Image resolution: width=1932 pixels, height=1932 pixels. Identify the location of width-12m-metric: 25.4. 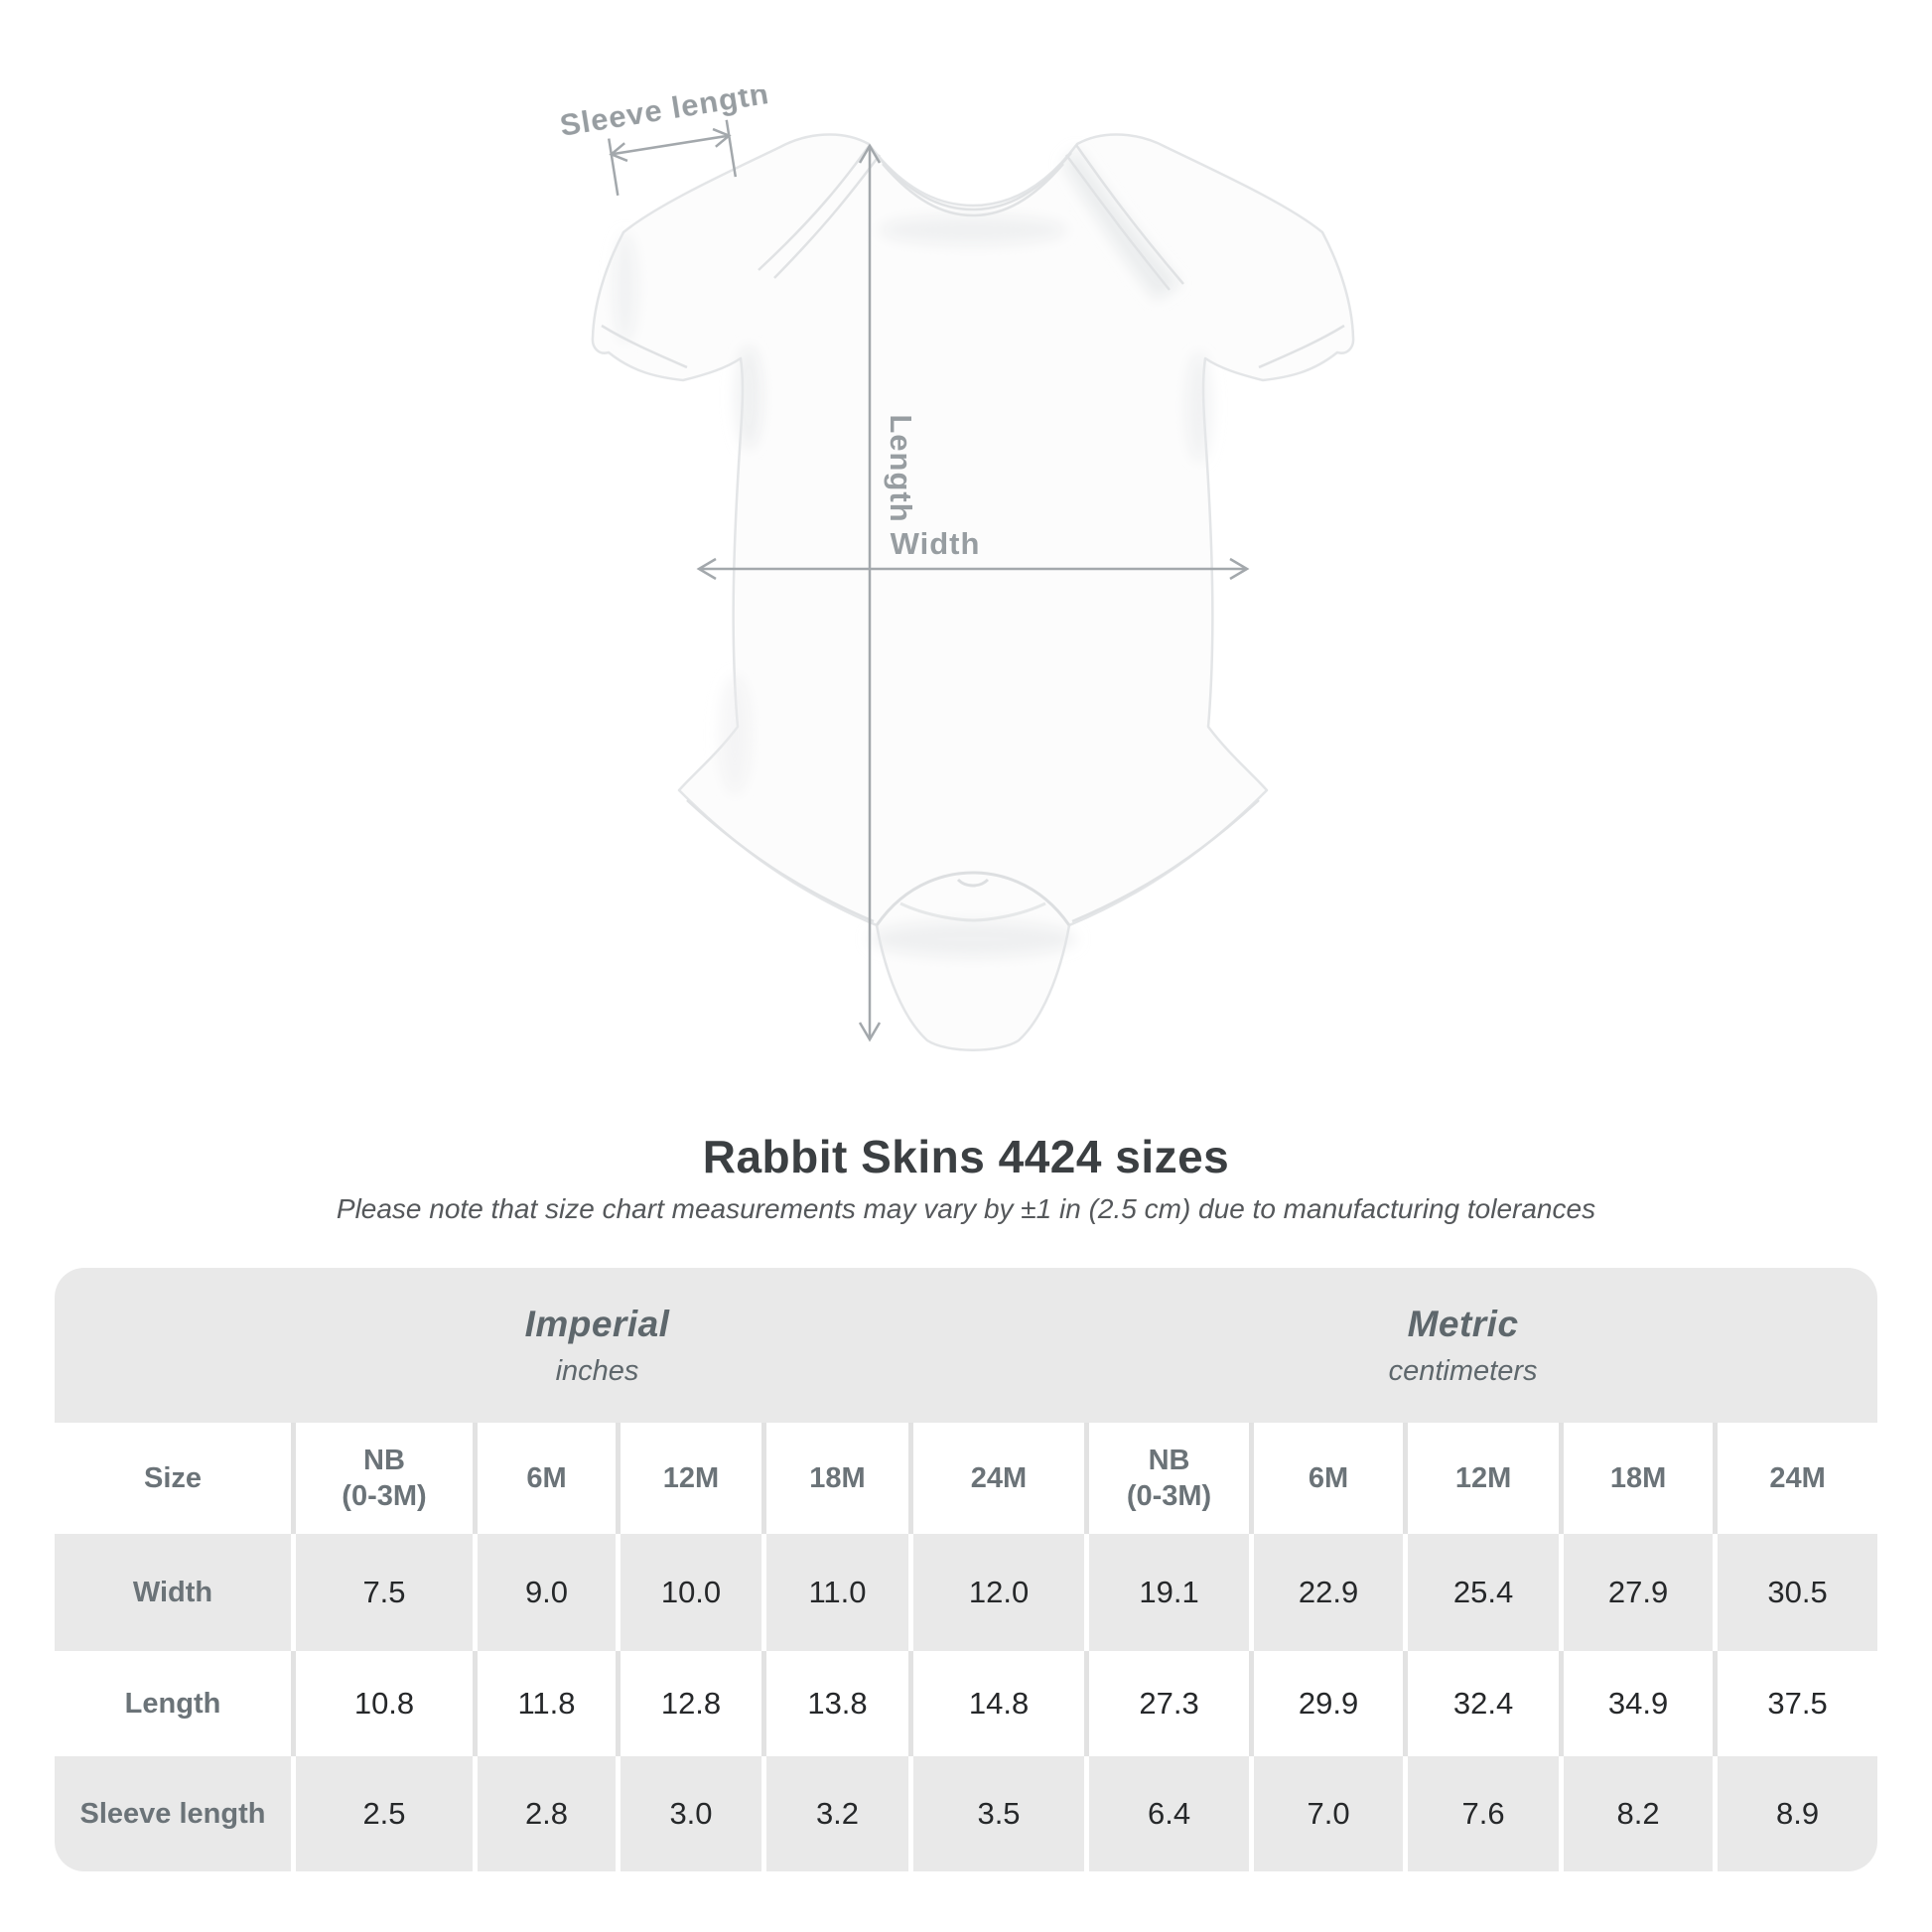
(1481, 1592).